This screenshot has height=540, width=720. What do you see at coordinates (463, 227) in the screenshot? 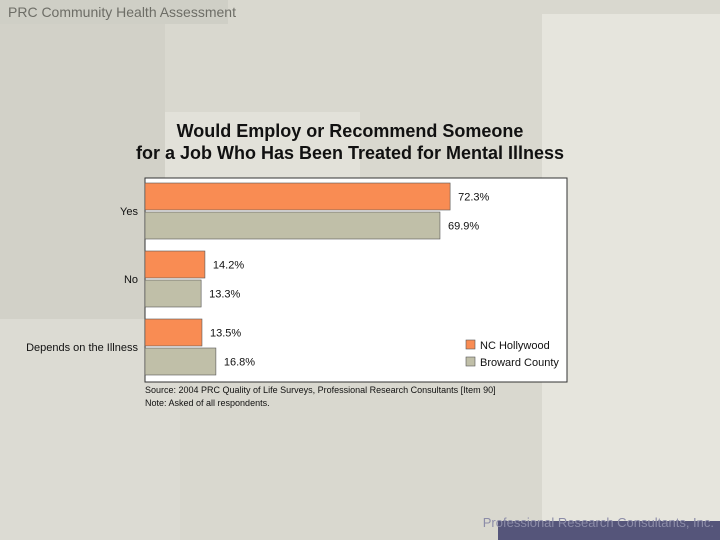
I see `data-label: 69.9%` at bounding box center [463, 227].